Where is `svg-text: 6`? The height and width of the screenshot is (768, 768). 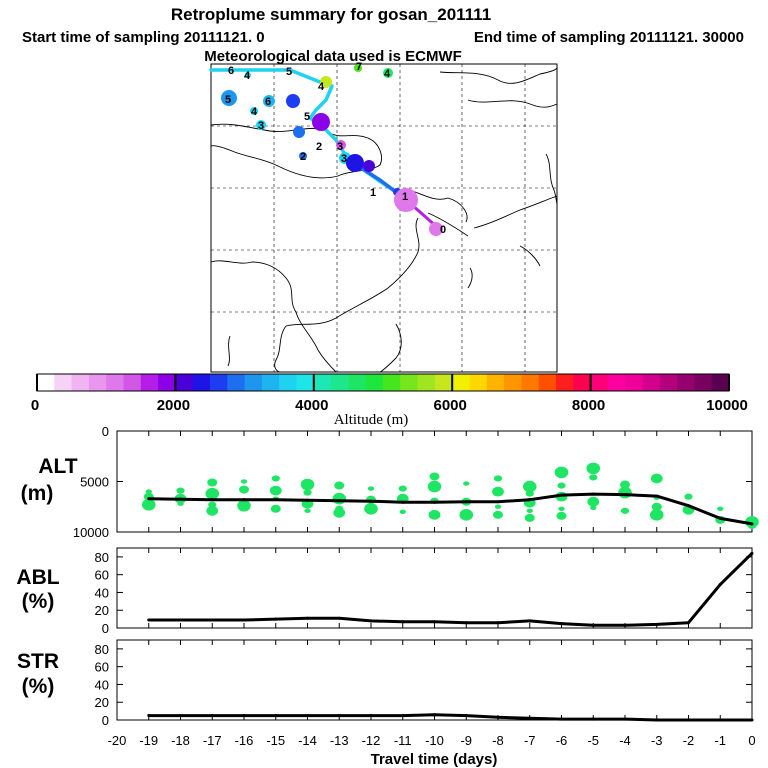
svg-text: 6 is located at coordinates (268, 102).